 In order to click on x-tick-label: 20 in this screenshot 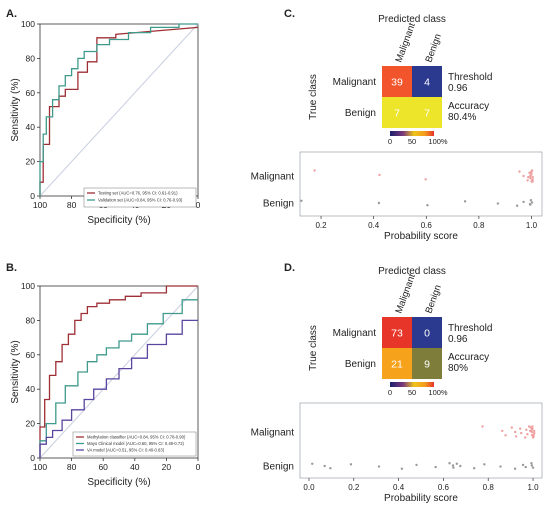, I will do `click(167, 467)`.